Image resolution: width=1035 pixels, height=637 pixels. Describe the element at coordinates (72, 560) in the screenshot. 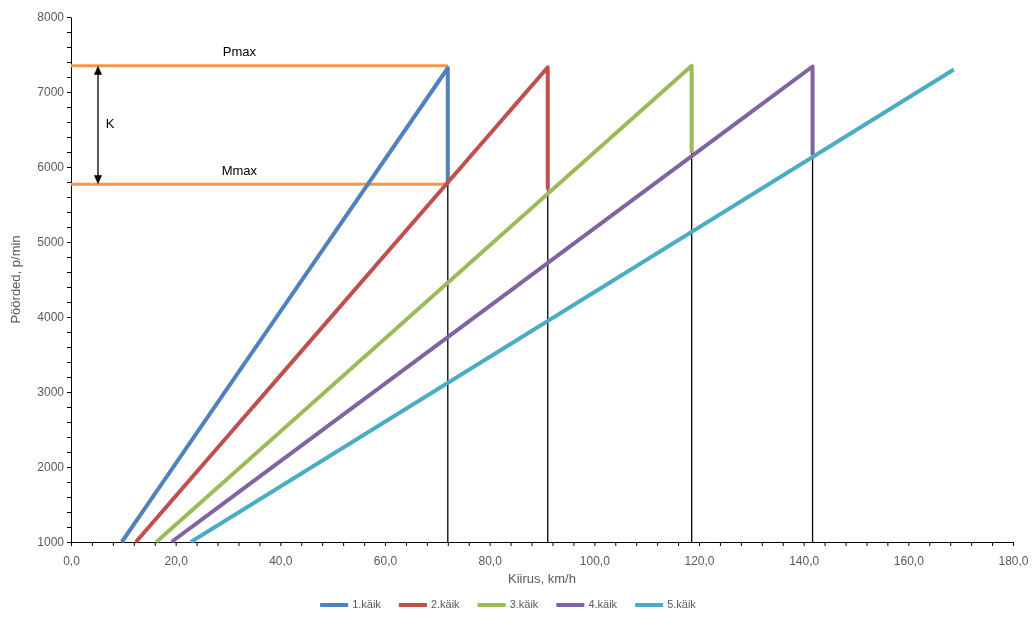

I see `x-tick-label: 0,0` at that location.